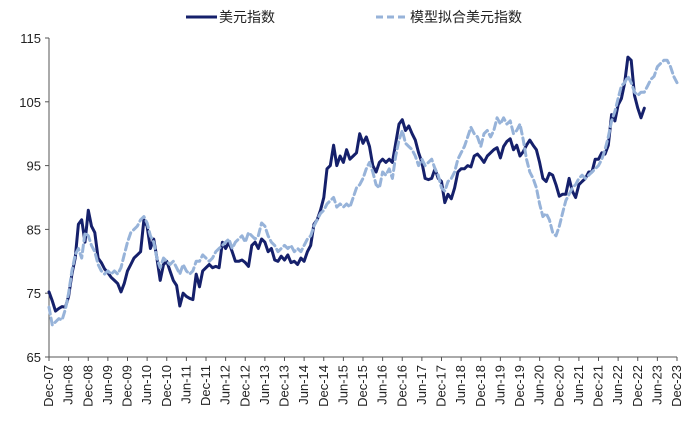 This screenshot has width=700, height=428. What do you see at coordinates (598, 386) in the screenshot?
I see `x-tick-label: Dec-21` at bounding box center [598, 386].